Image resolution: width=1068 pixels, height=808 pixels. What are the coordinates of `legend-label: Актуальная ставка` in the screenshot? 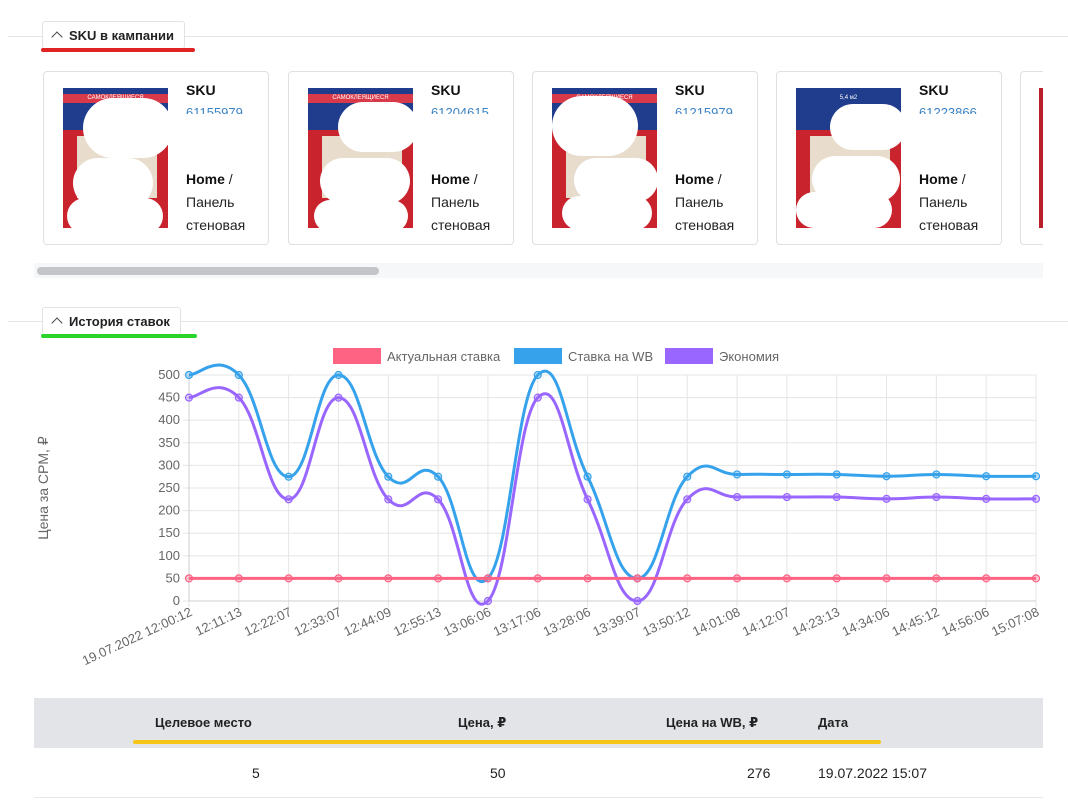 It's located at (444, 356).